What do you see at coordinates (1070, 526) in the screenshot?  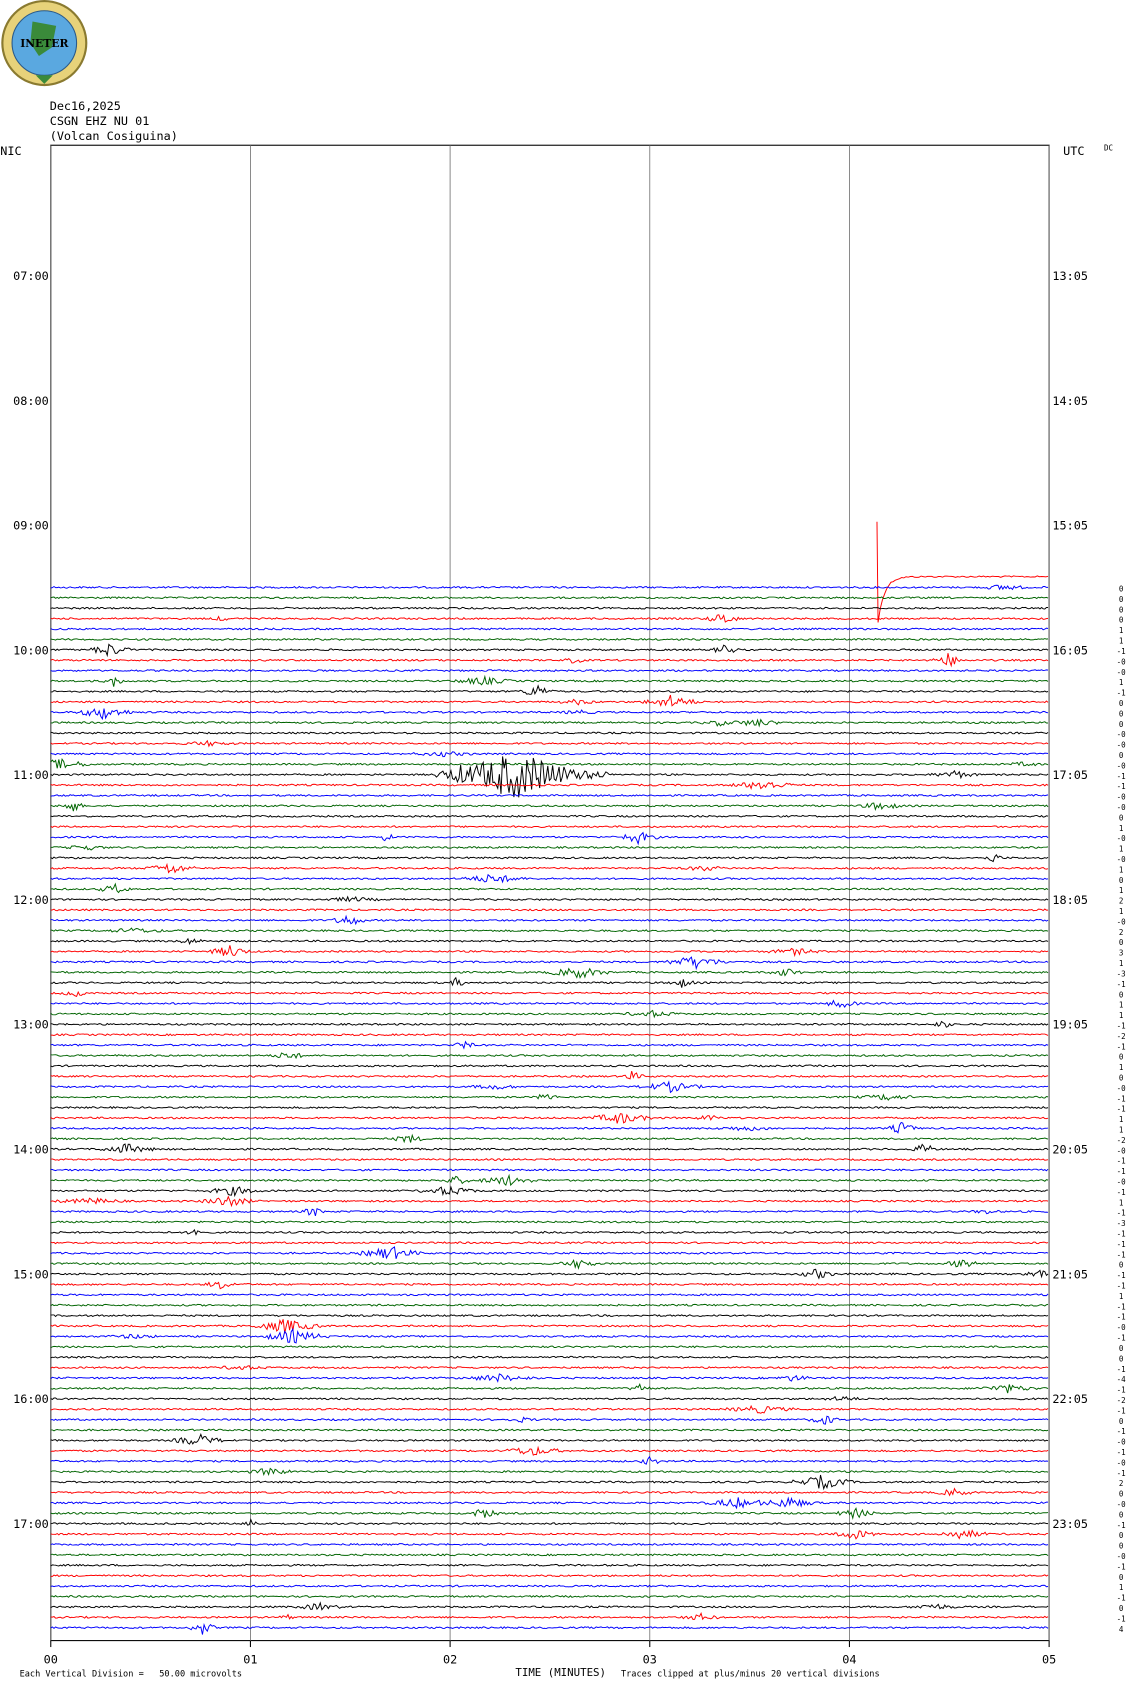 I see `right-time-label: 15:05` at bounding box center [1070, 526].